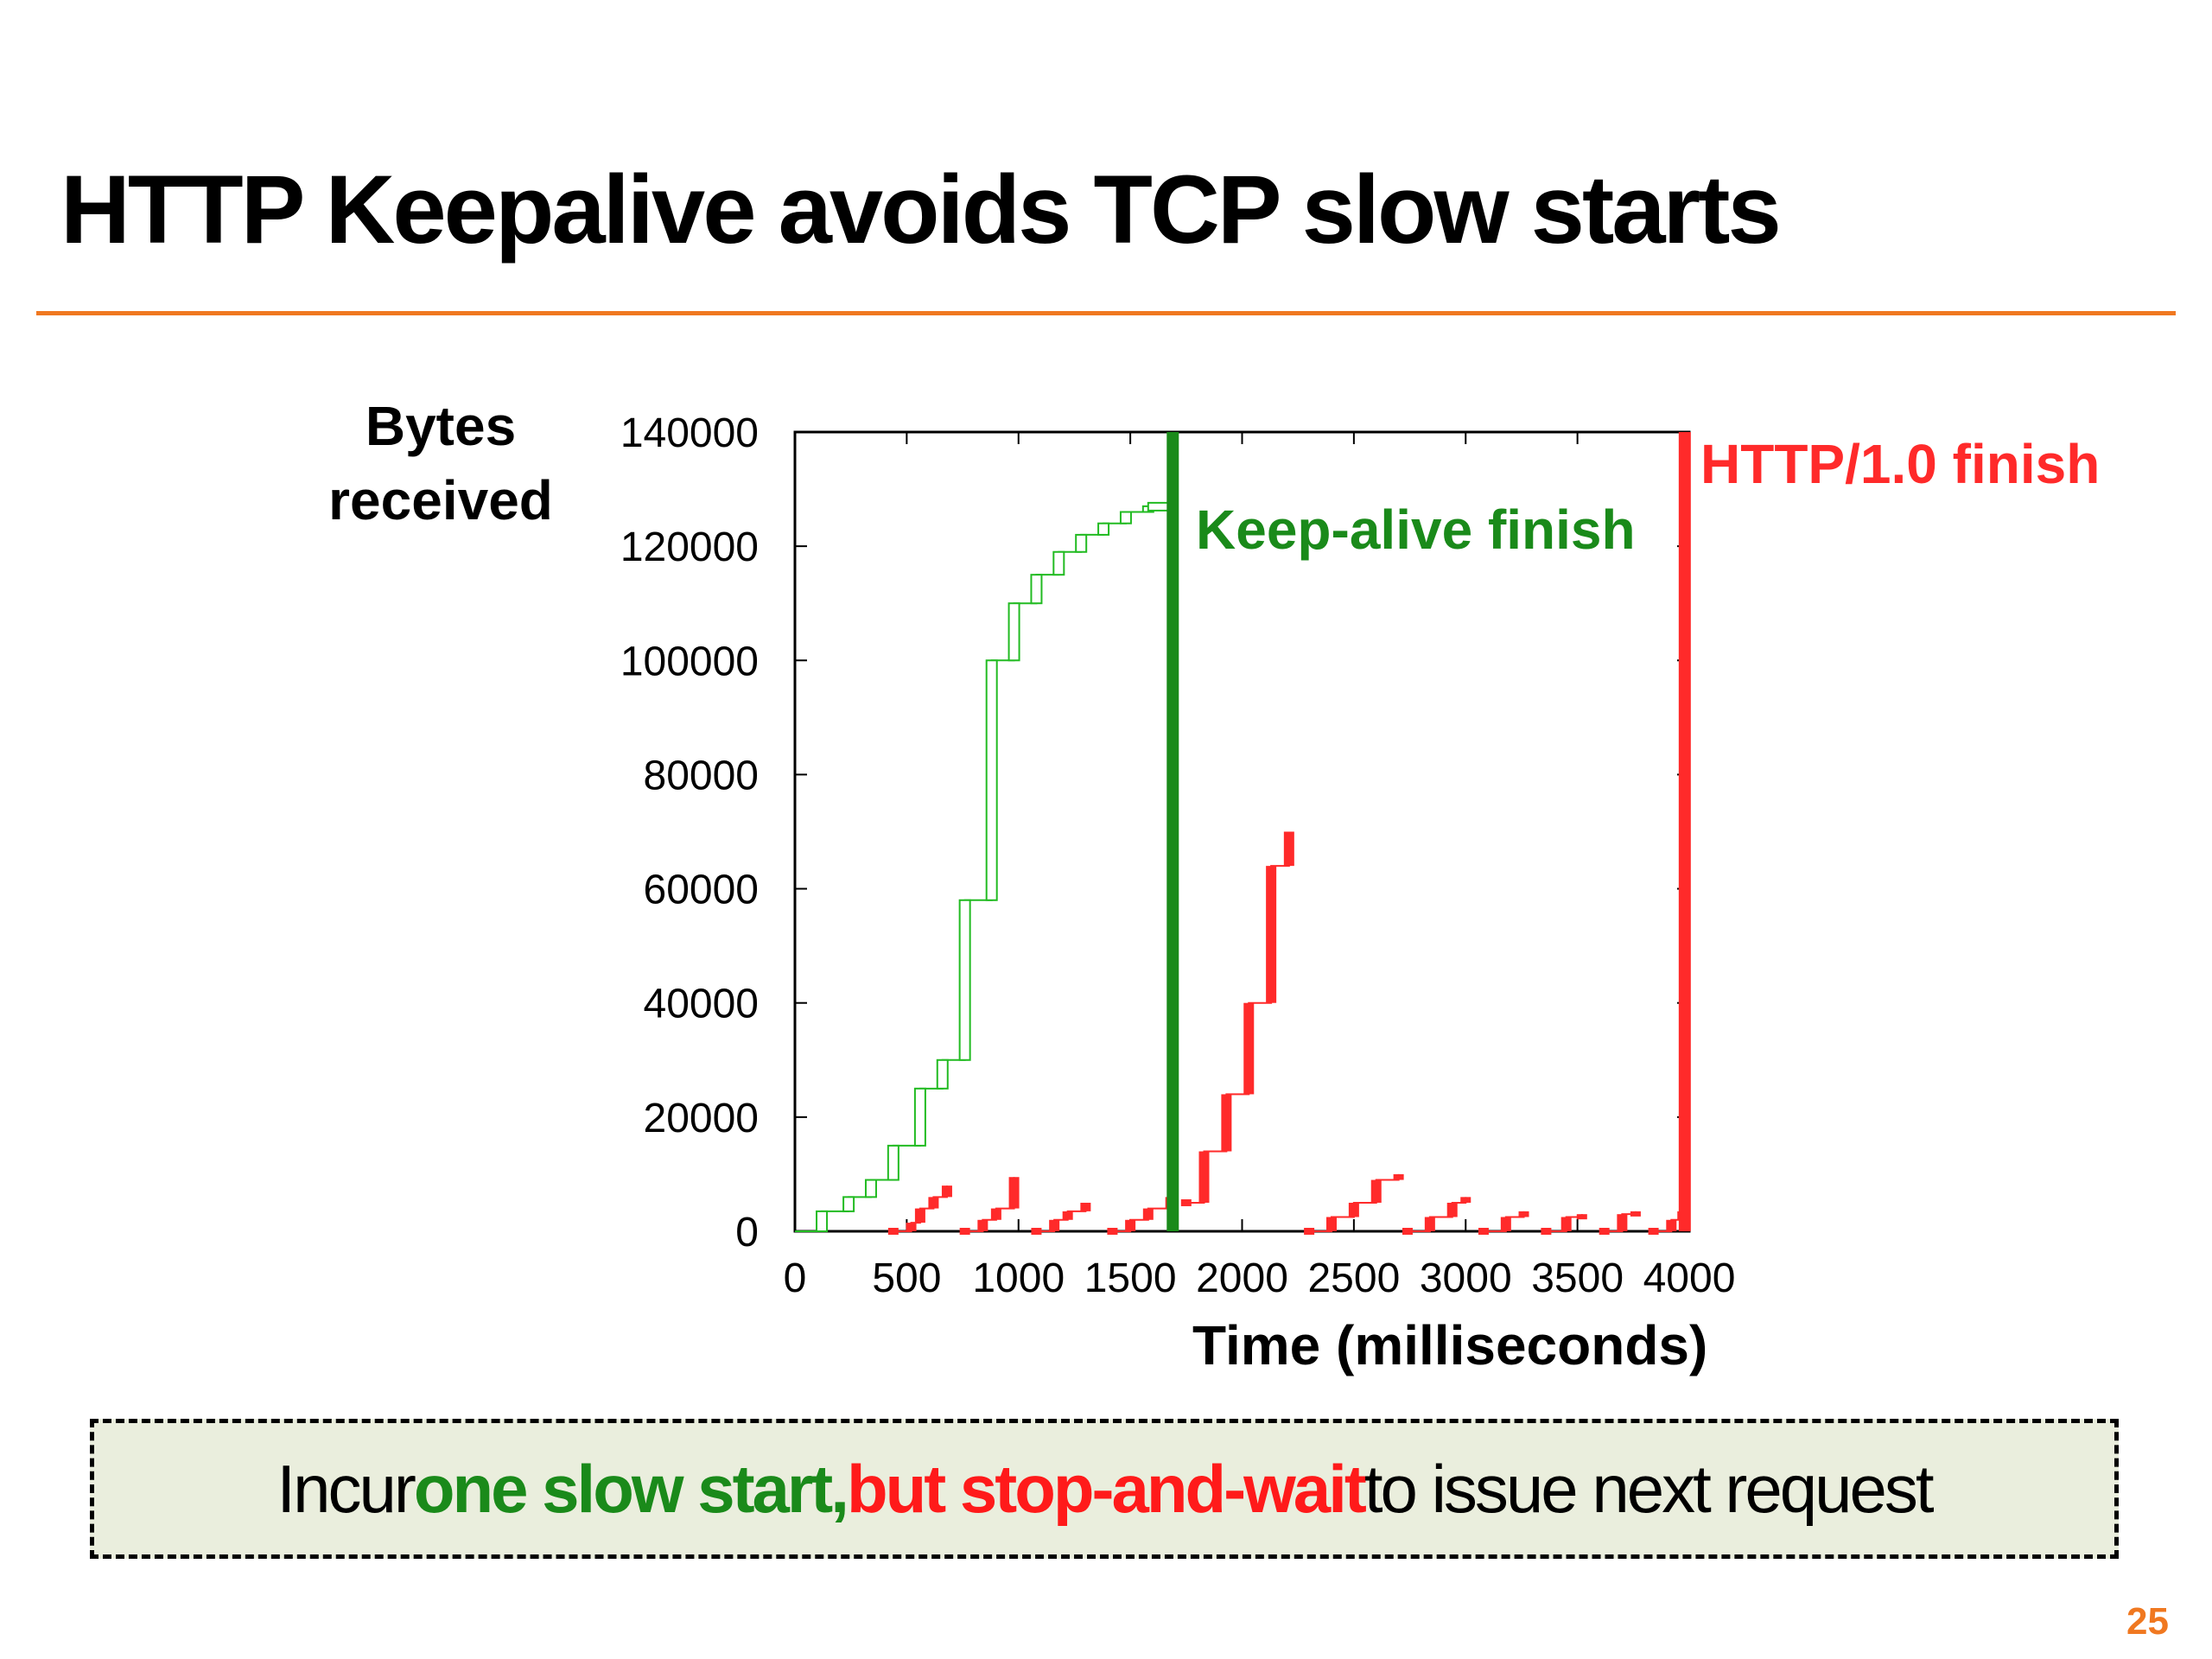  Describe the element at coordinates (1130, 1278) in the screenshot. I see `x-tick-label: 1500` at that location.